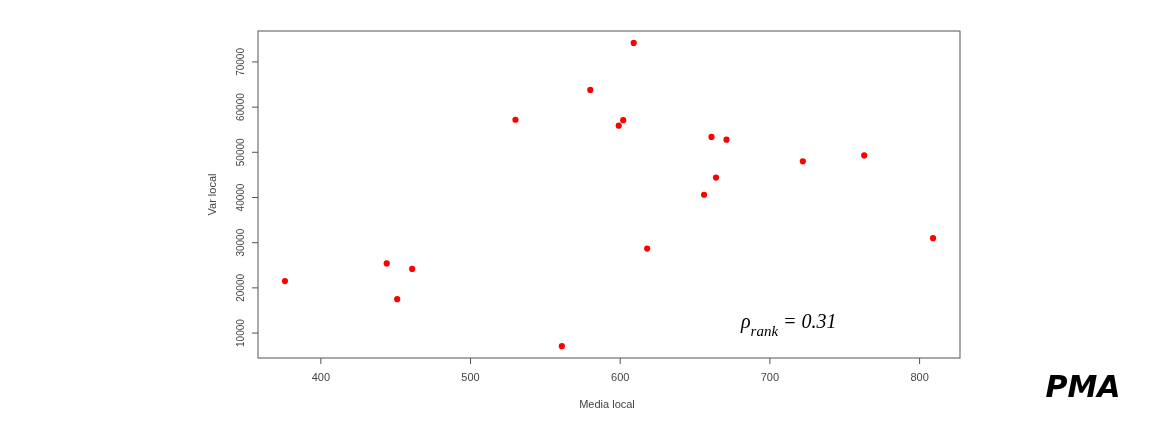 Image resolution: width=1165 pixels, height=426 pixels. Describe the element at coordinates (240, 61) in the screenshot. I see `y-tick-label: 70000` at that location.